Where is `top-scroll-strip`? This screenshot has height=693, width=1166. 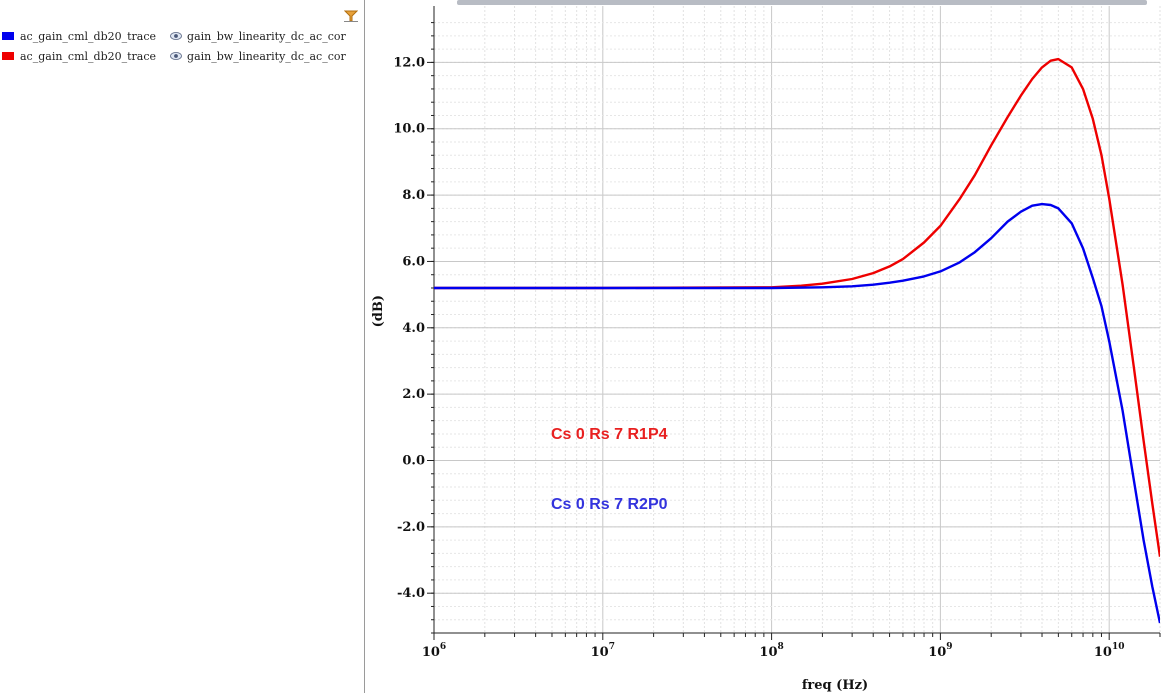 top-scroll-strip is located at coordinates (802, 2).